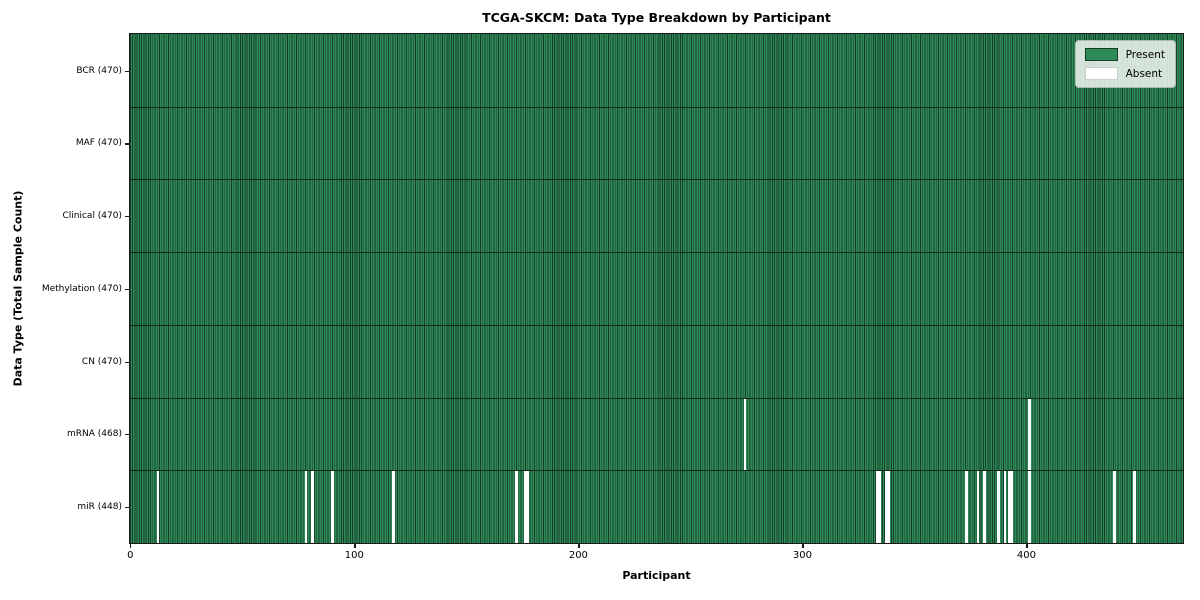 This screenshot has width=1200, height=600. I want to click on y-tick-label: miR (448), so click(99, 506).